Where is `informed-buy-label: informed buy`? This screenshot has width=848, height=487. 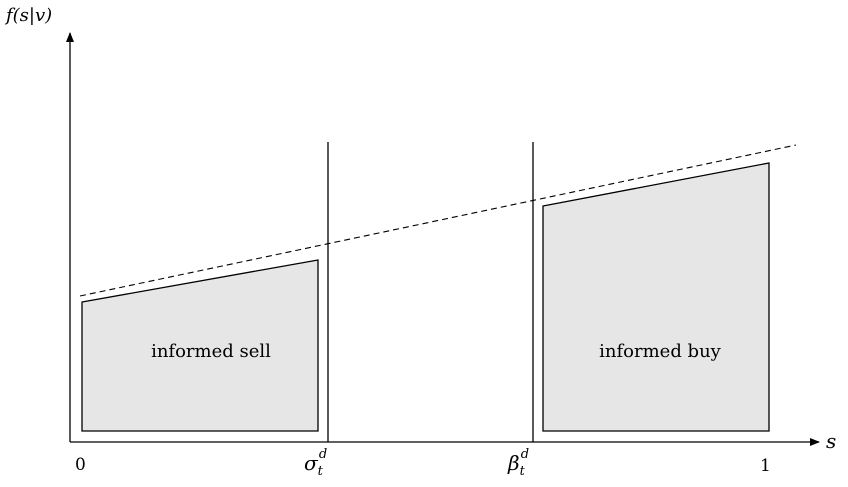 informed-buy-label: informed buy is located at coordinates (660, 351).